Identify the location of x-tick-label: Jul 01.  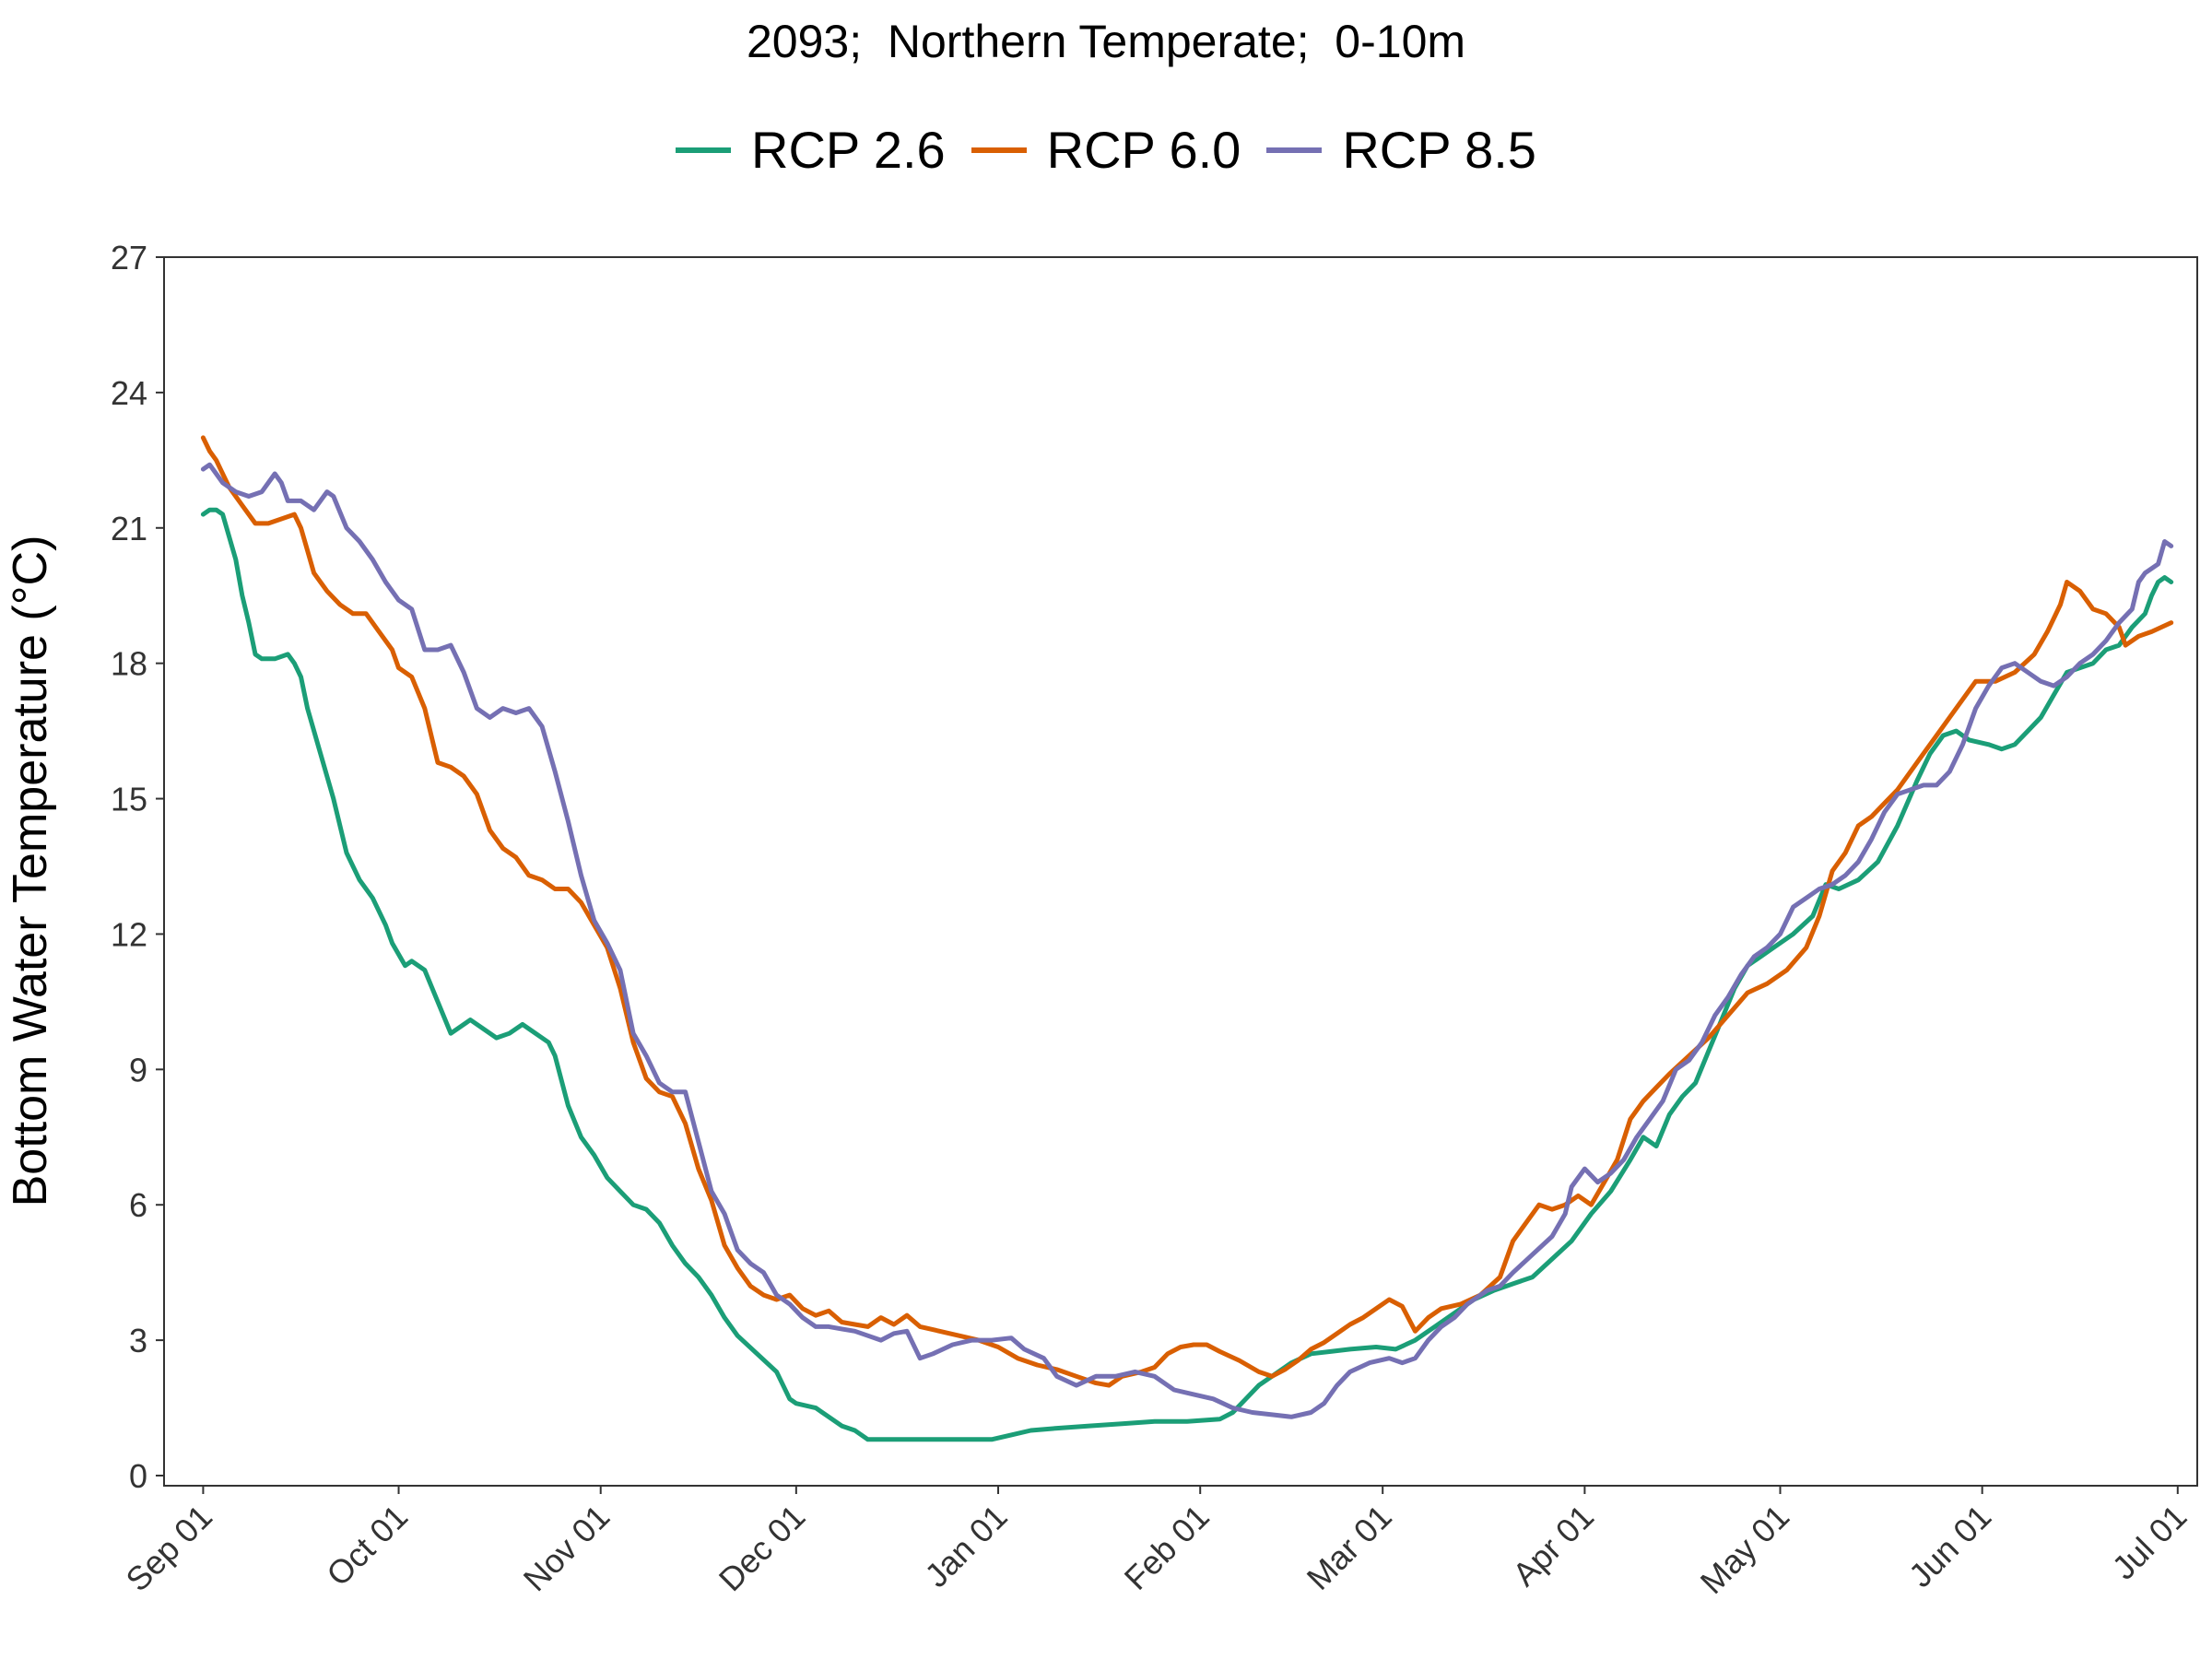
(2149, 1542).